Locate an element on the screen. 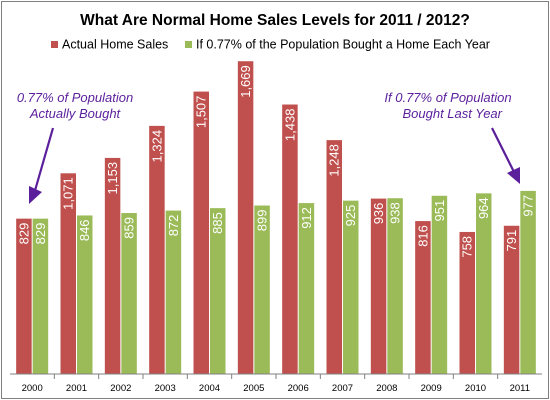 Image resolution: width=550 pixels, height=400 pixels. x-tick-label: 2011 is located at coordinates (520, 388).